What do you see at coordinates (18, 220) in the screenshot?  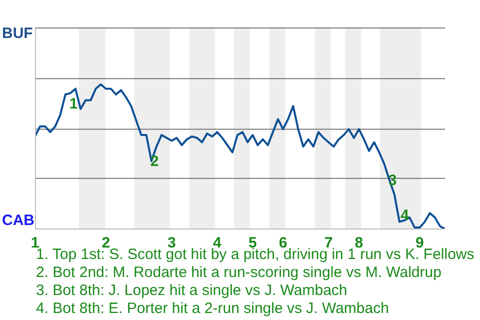 I see `text: CAB` at bounding box center [18, 220].